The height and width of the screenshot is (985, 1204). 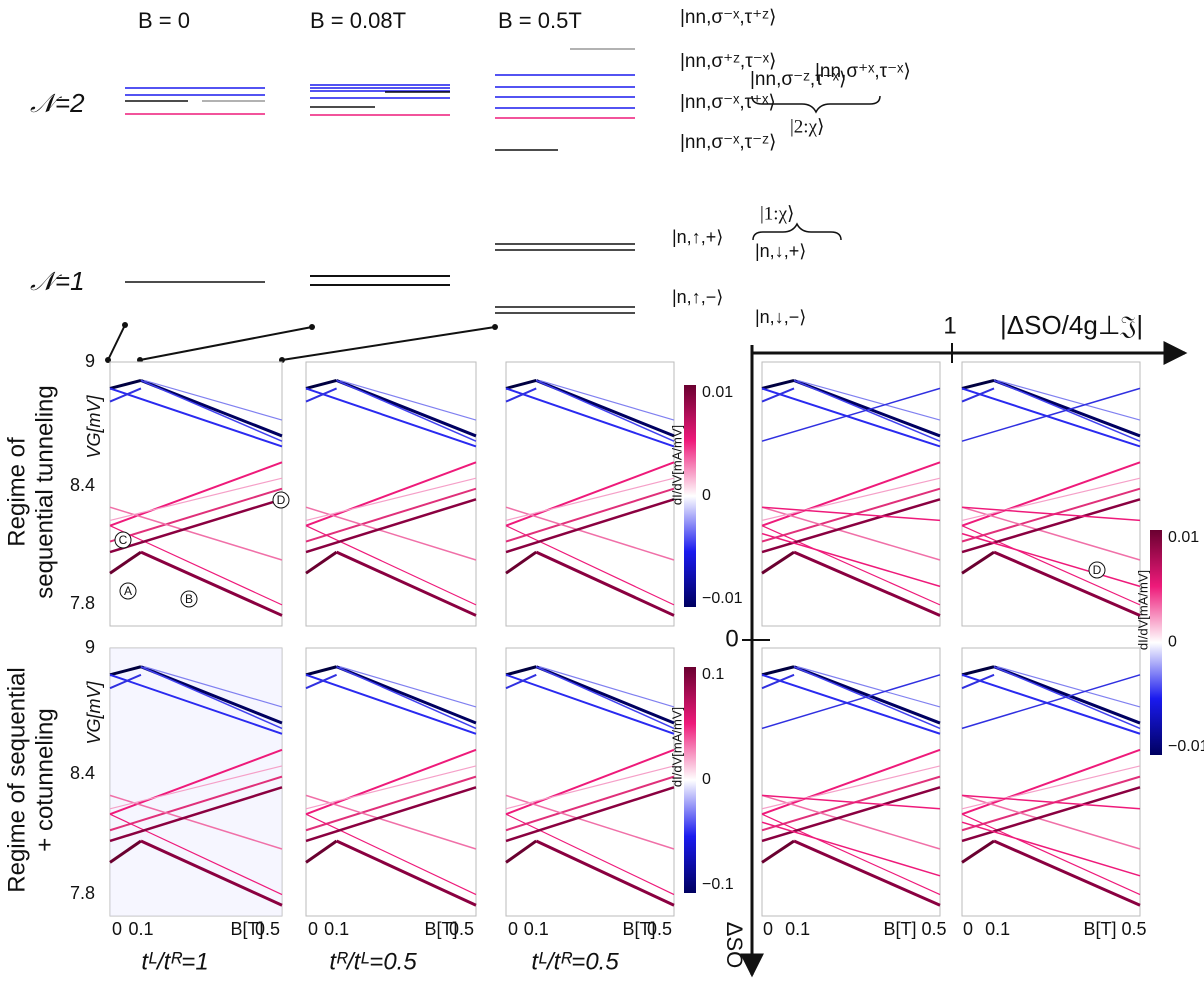 I want to click on state-label: |n,↑,+⟩, so click(x=697, y=237).